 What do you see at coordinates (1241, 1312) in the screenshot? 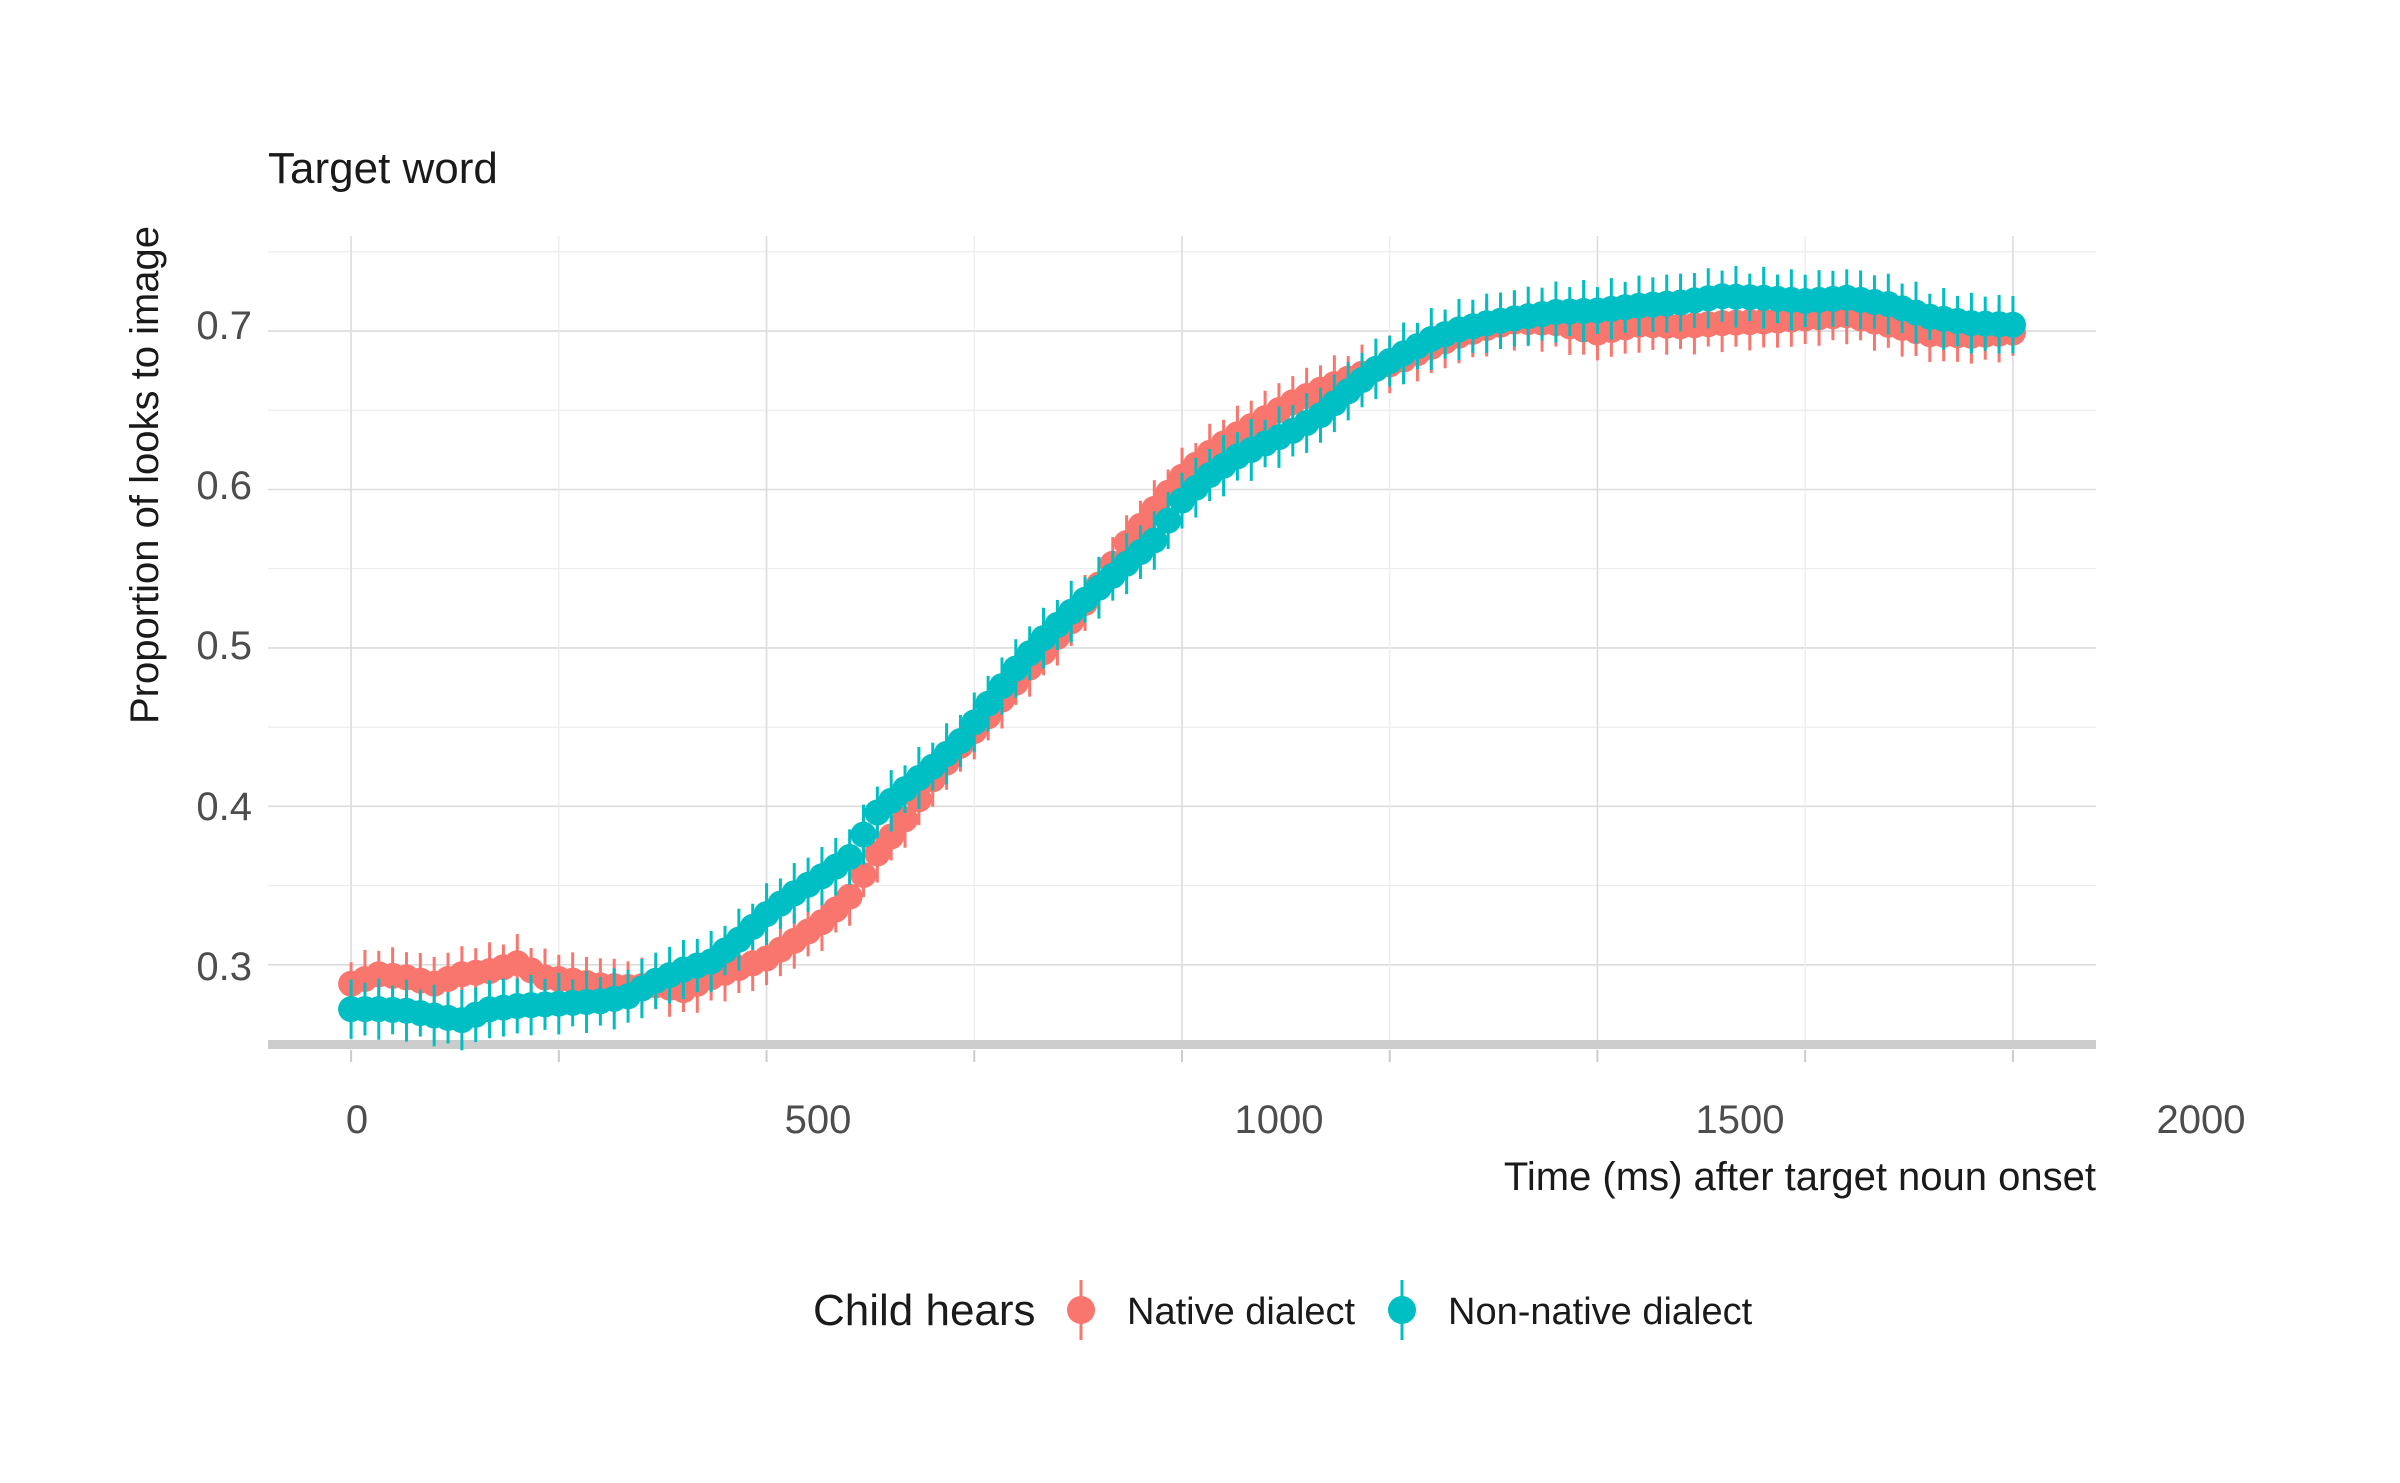
I see `legend-label-native: Native dialect` at bounding box center [1241, 1312].